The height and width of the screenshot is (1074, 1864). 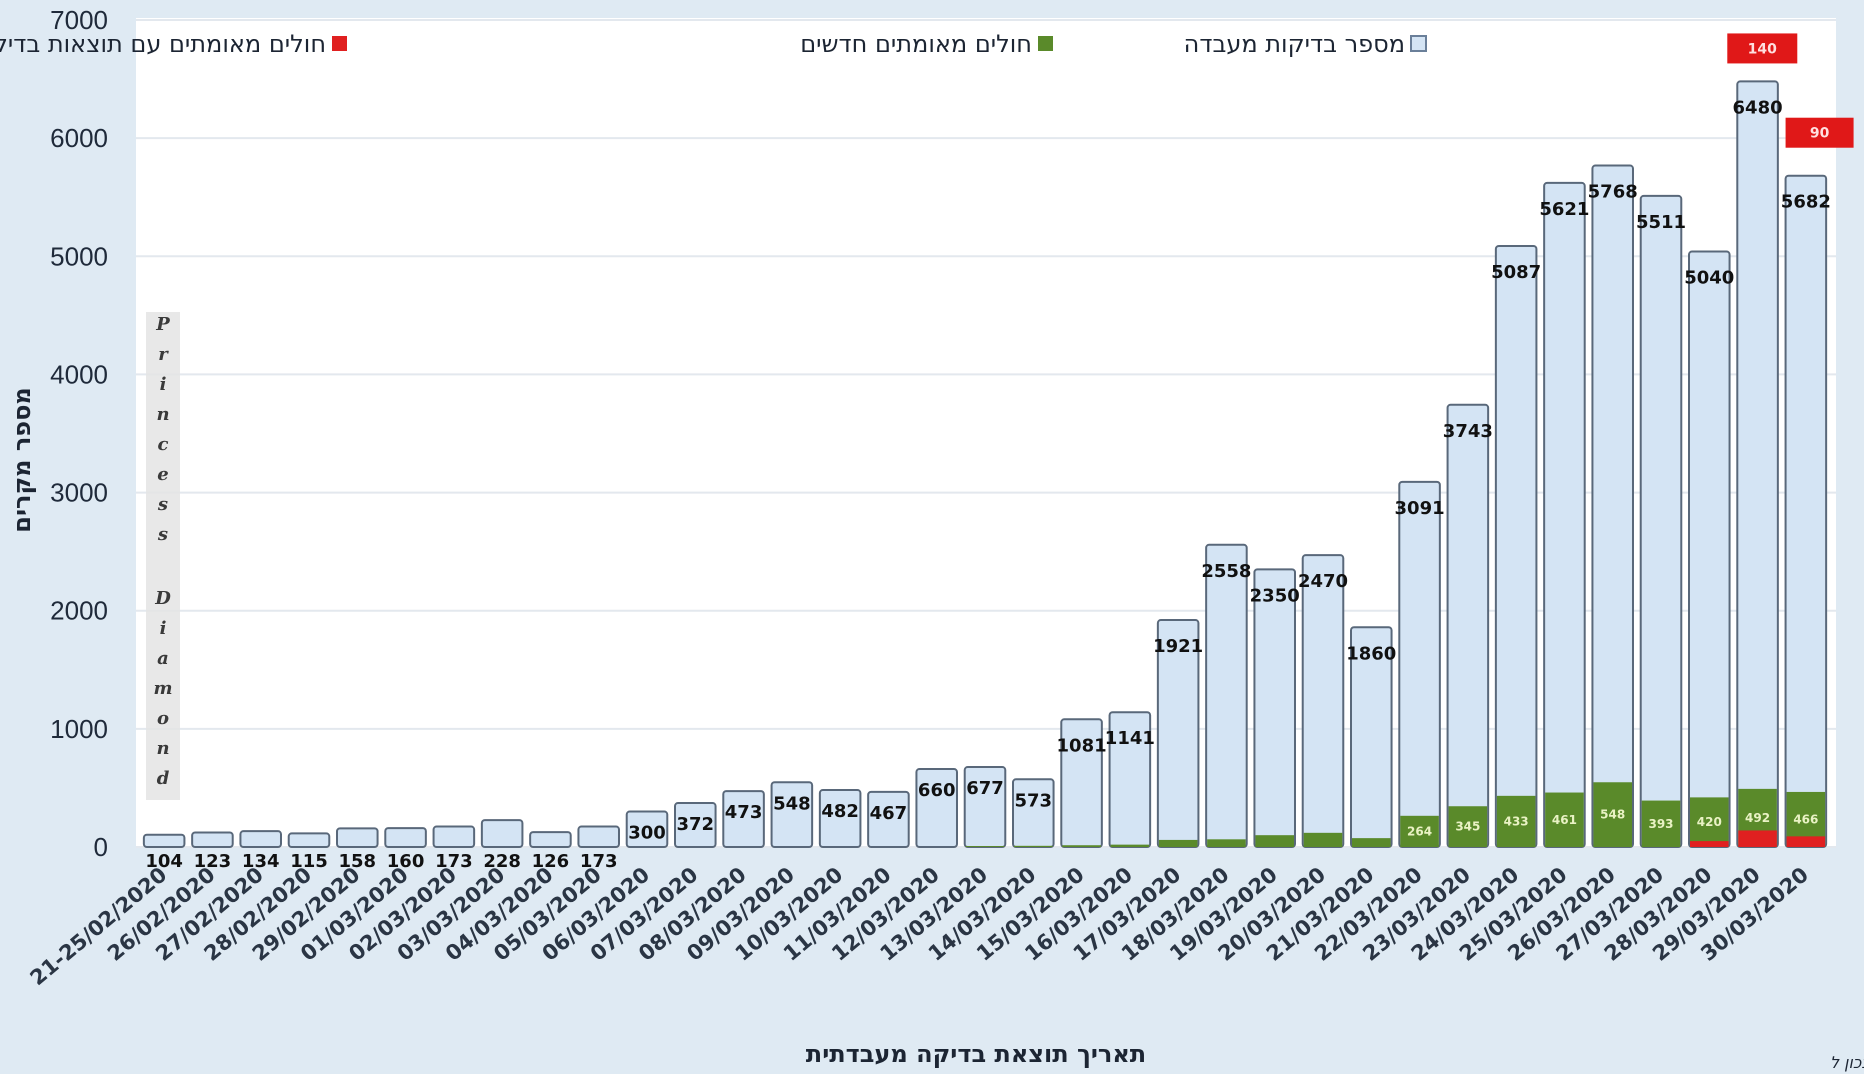 What do you see at coordinates (1516, 272) in the screenshot?
I see `bar-value-label: 5087` at bounding box center [1516, 272].